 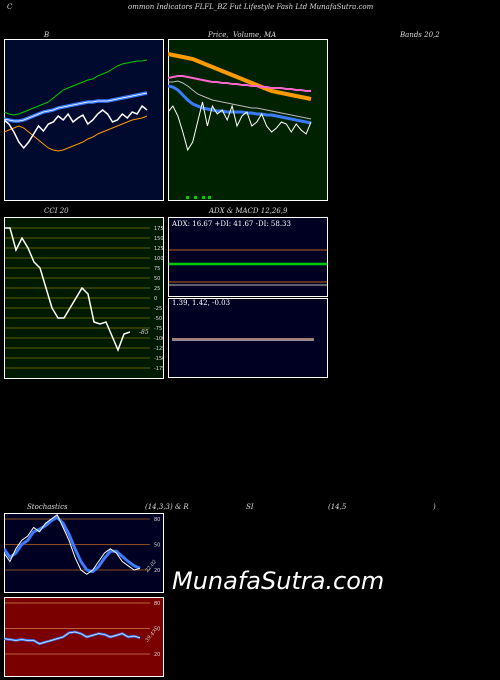 I want to click on volume-title: Volume,, so click(x=247, y=35).